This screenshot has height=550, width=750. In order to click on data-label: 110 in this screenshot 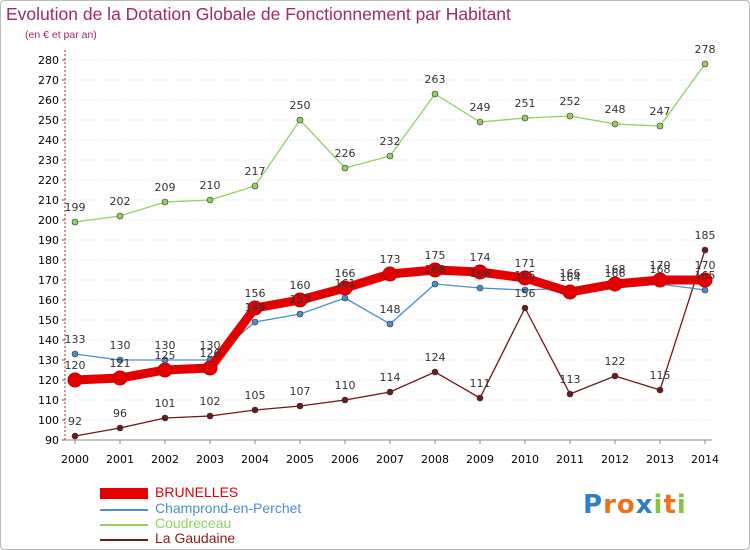, I will do `click(345, 385)`.